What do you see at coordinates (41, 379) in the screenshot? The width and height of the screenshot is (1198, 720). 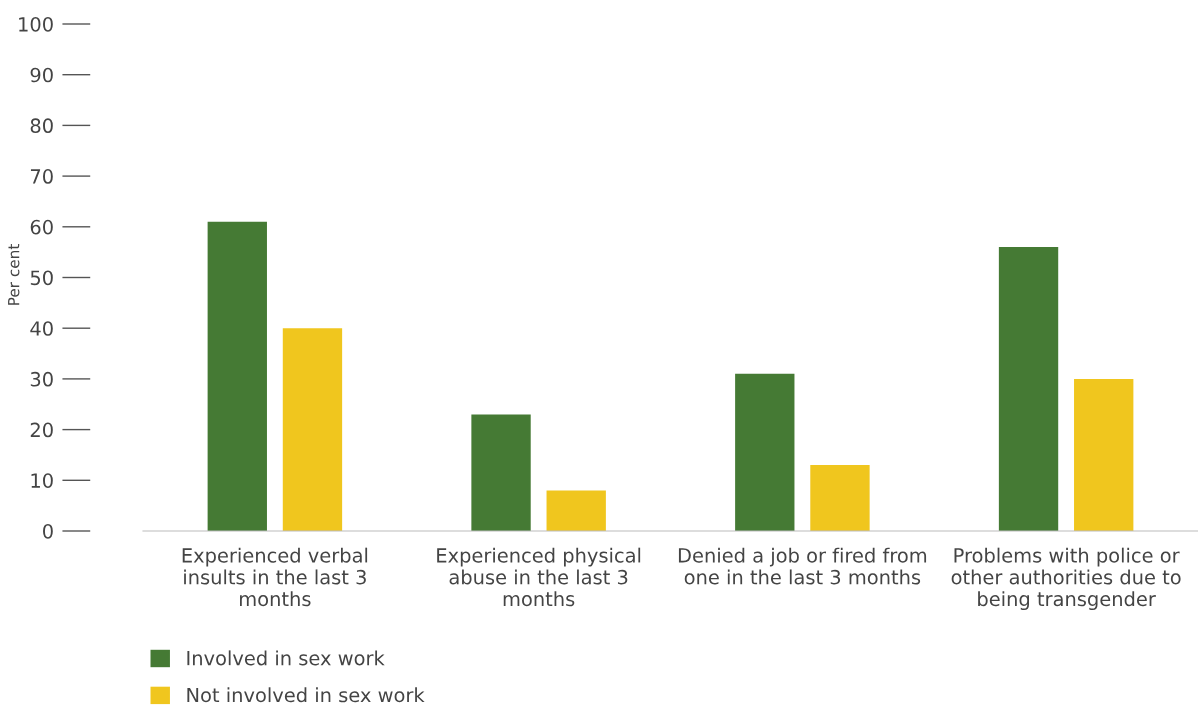 I see `y-tick-label: 30` at bounding box center [41, 379].